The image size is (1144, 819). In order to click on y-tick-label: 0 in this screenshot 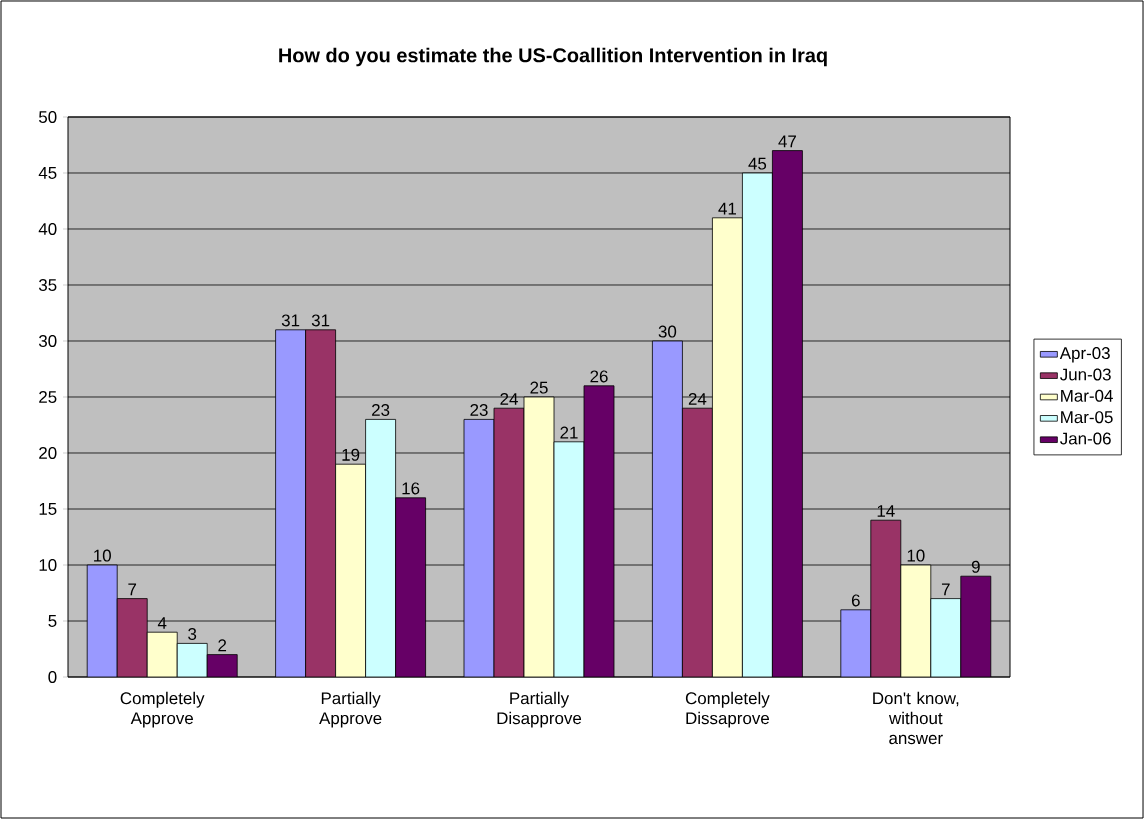, I will do `click(52, 677)`.